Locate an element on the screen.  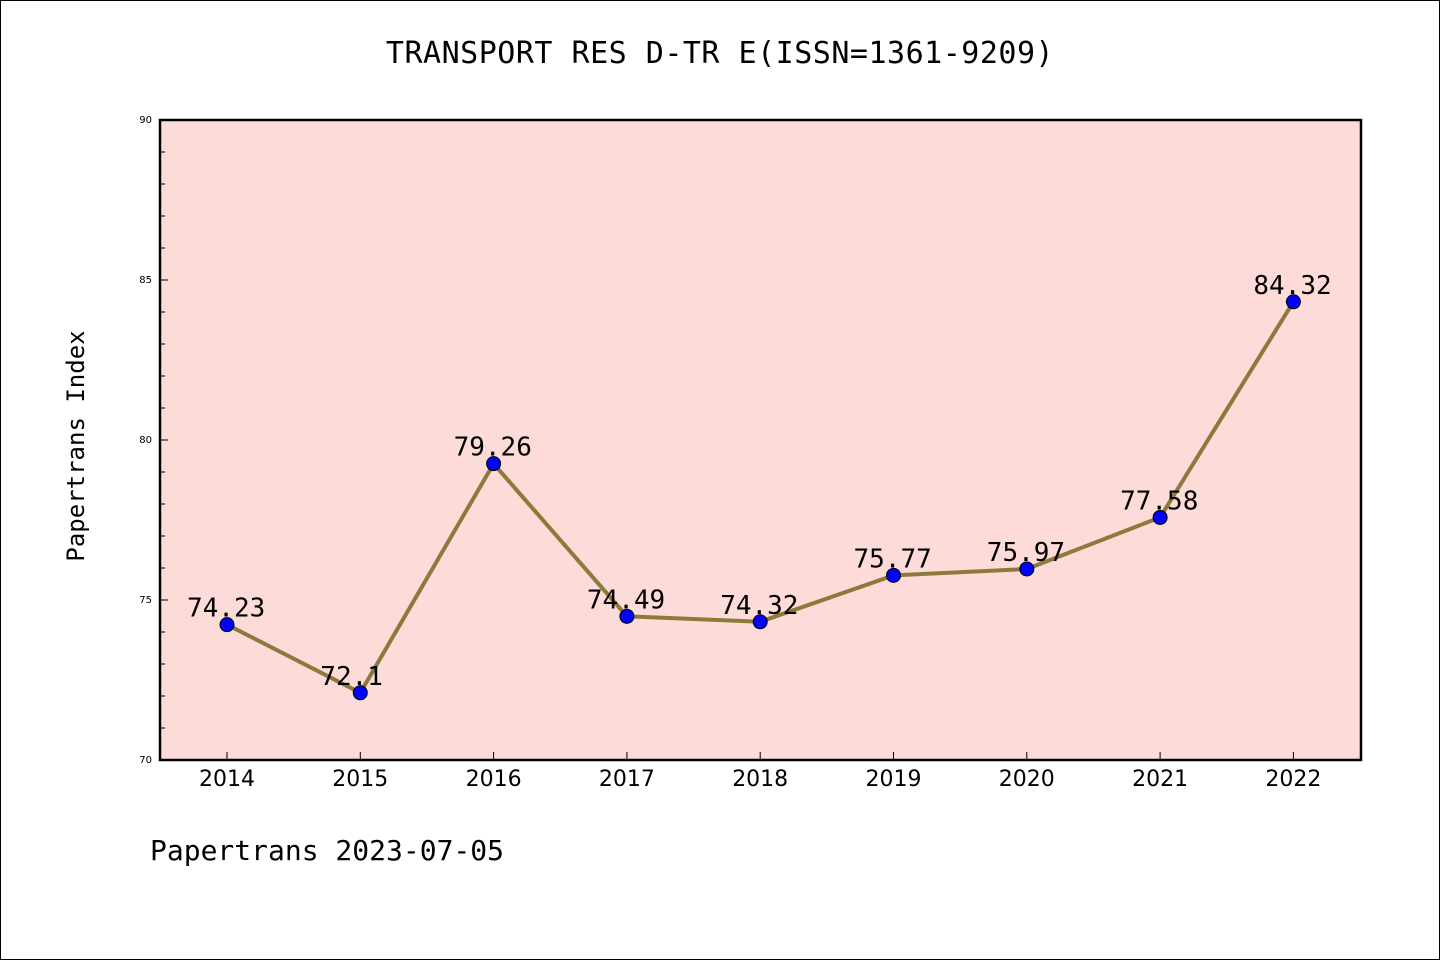
y-tick-label: 85 is located at coordinates (145, 280).